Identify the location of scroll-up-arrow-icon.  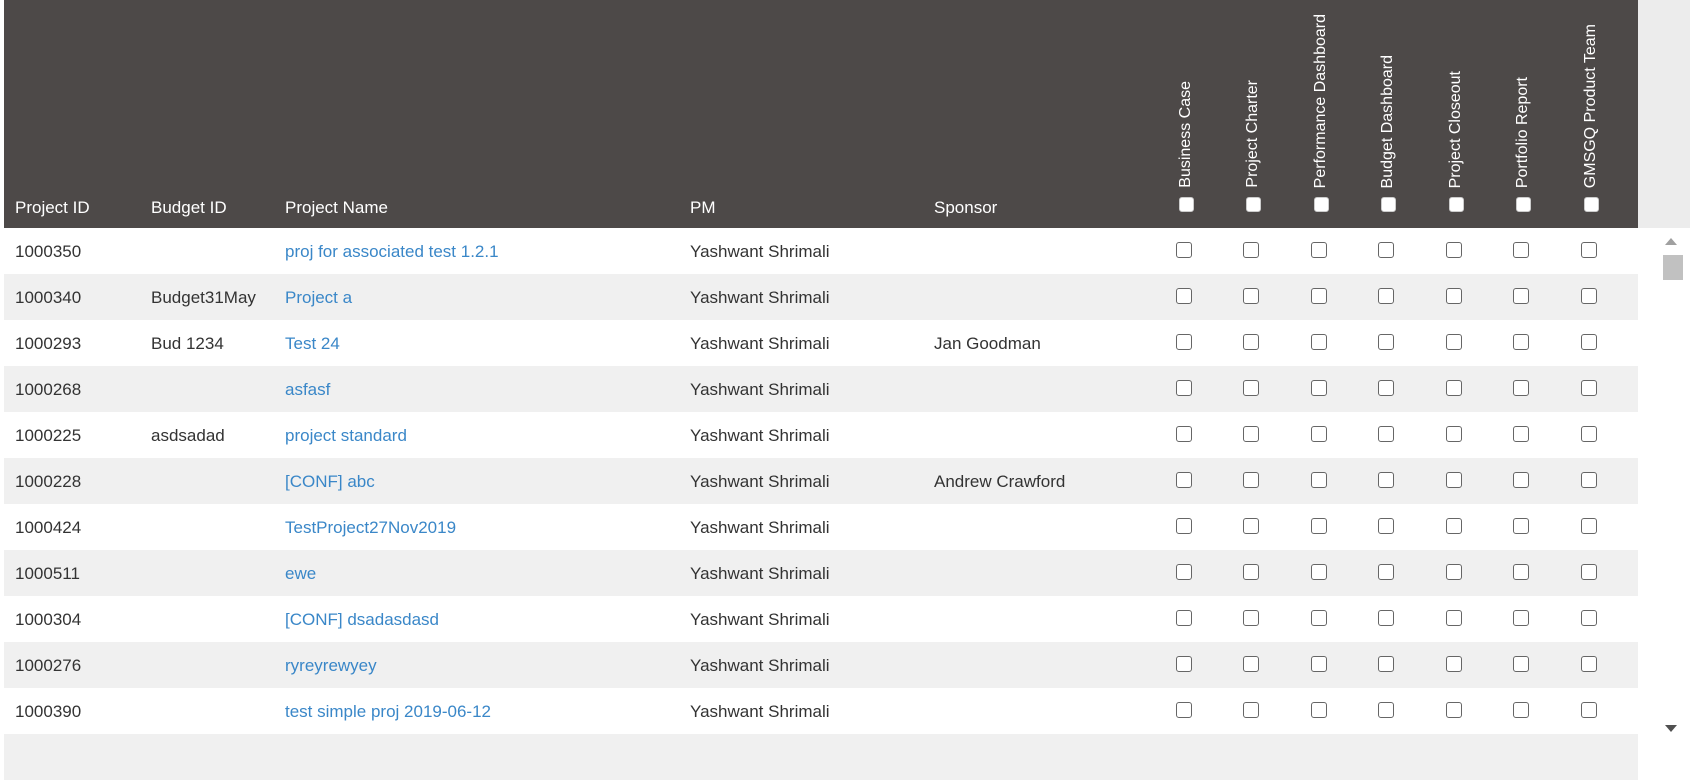
(1671, 241).